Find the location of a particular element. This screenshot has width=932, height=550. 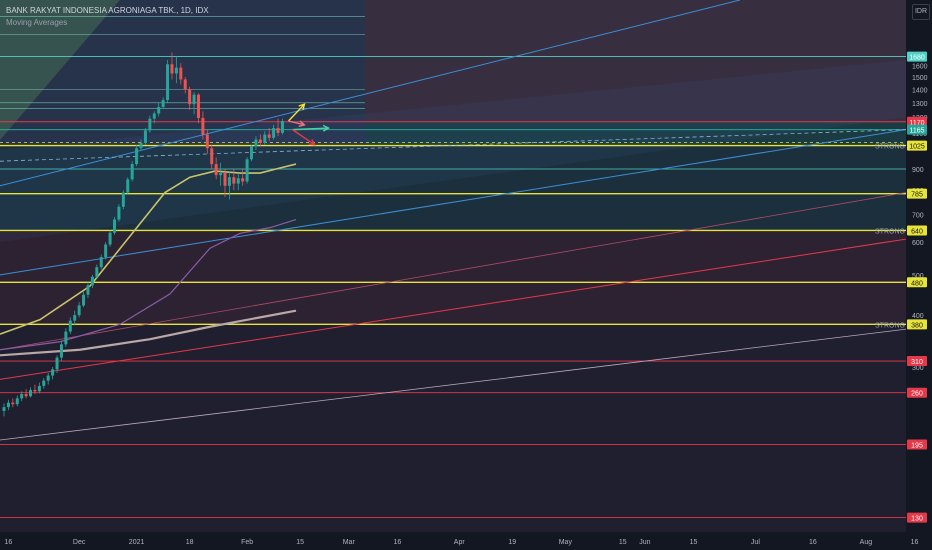

price-tag-785: 785 is located at coordinates (917, 195).